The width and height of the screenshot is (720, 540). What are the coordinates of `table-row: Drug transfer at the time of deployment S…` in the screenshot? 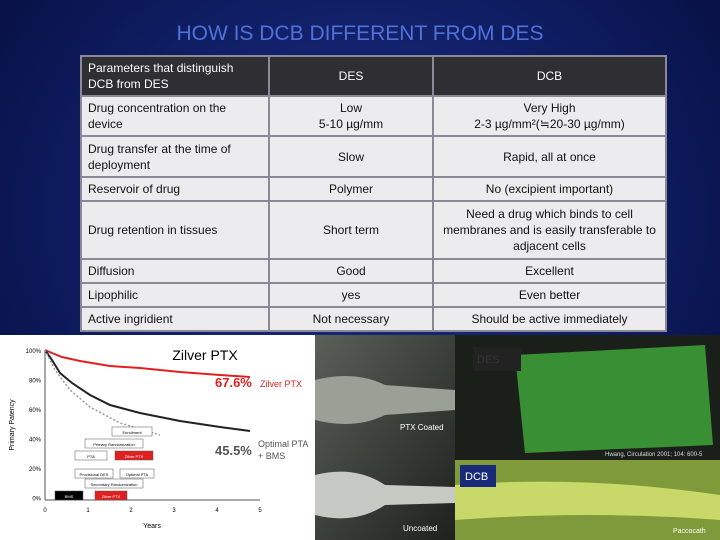 It's located at (373, 156).